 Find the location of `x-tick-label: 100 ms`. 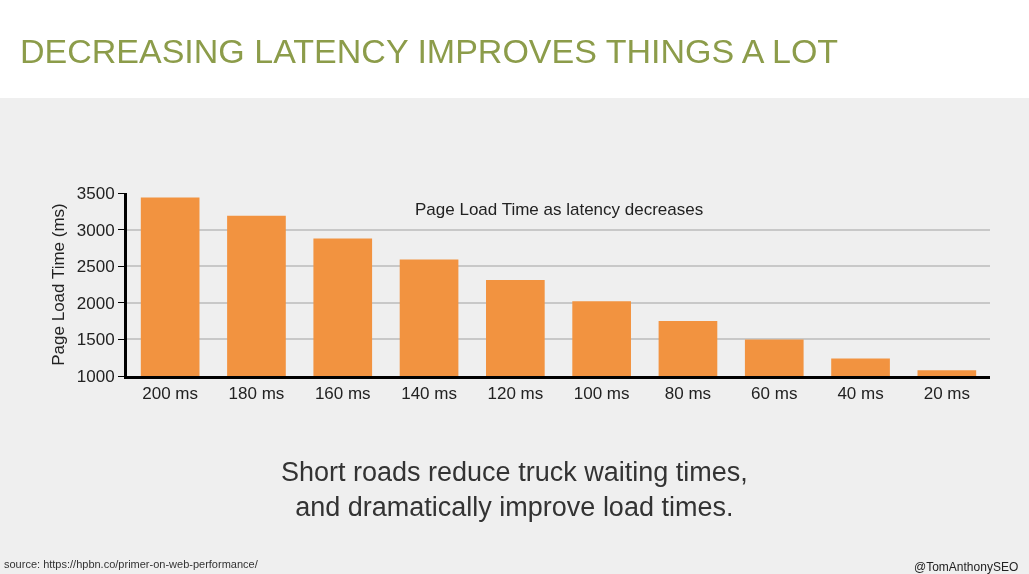

x-tick-label: 100 ms is located at coordinates (601, 394).